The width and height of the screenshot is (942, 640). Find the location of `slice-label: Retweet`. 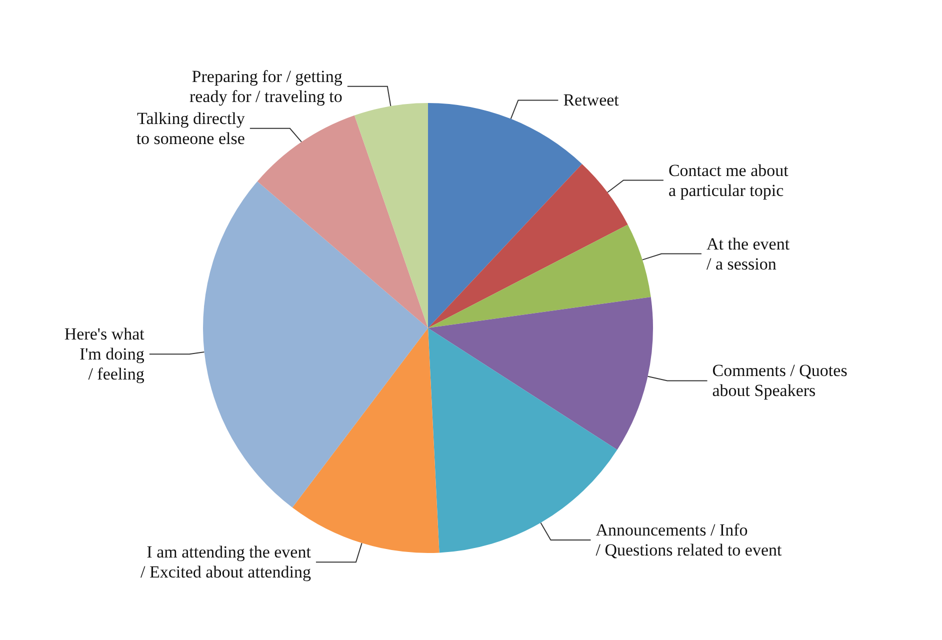

slice-label: Retweet is located at coordinates (591, 100).